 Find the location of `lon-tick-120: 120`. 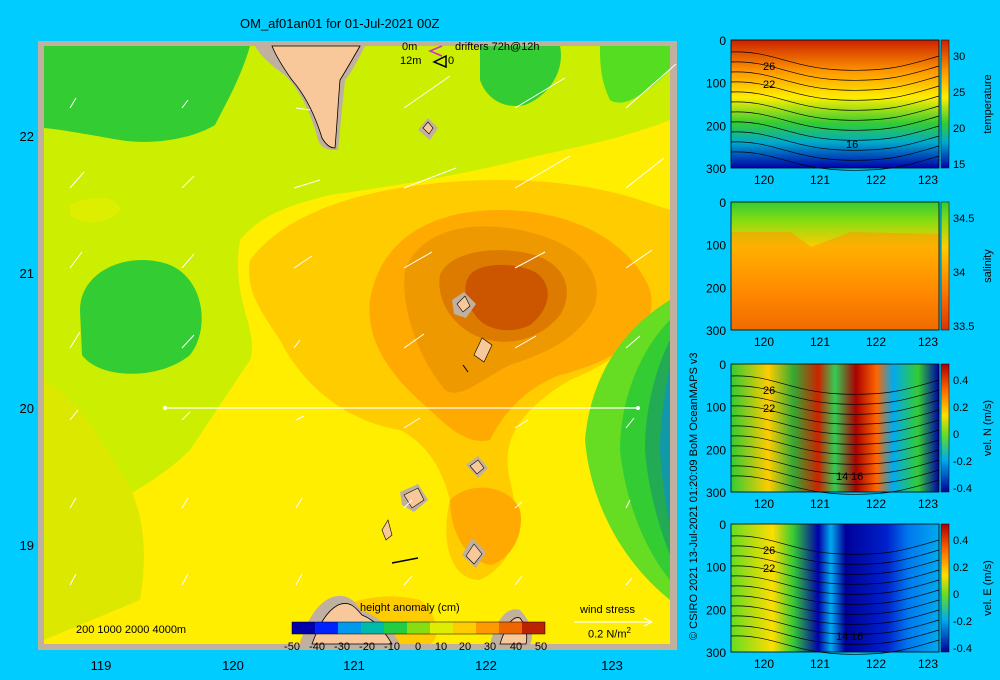

lon-tick-120: 120 is located at coordinates (233, 665).